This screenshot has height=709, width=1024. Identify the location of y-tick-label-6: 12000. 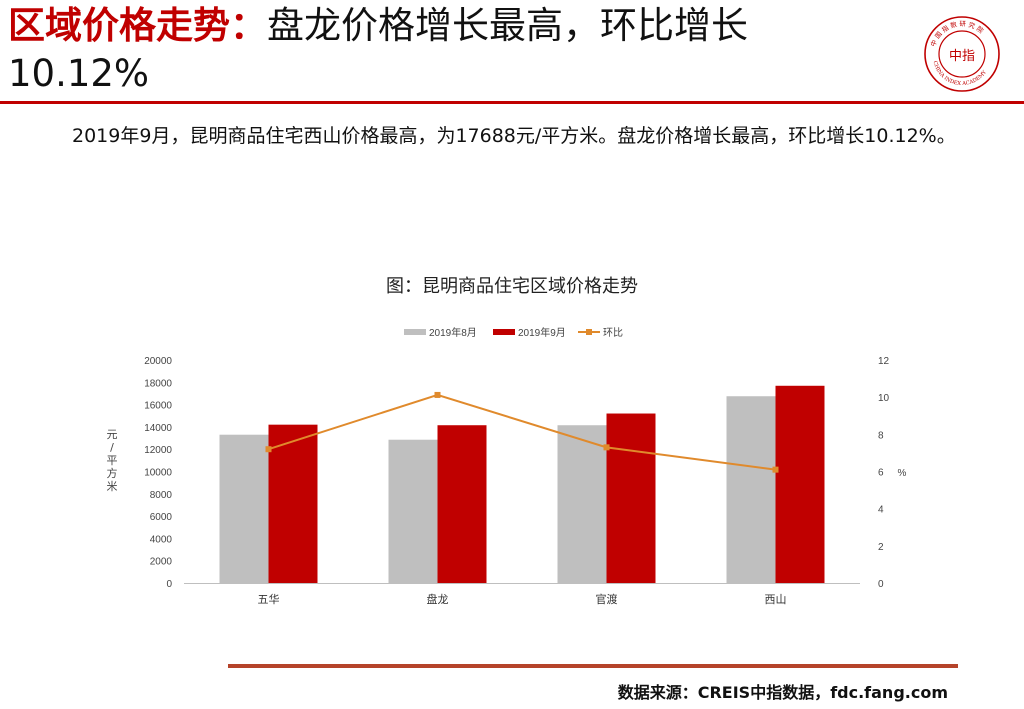
(158, 450).